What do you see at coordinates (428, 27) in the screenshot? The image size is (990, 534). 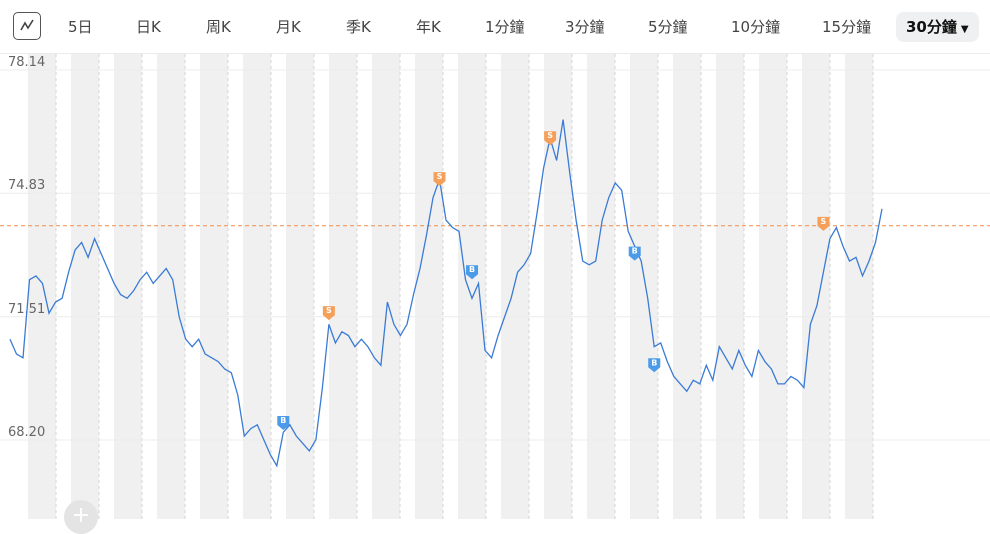 I see `tab-yearly-k: 年K` at bounding box center [428, 27].